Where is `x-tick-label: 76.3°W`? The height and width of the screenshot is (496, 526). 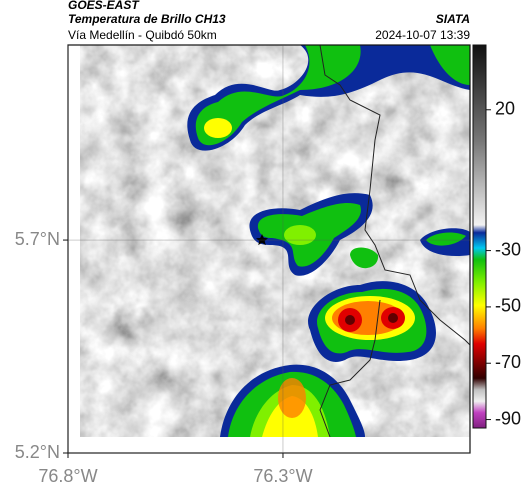
x-tick-label: 76.3°W is located at coordinates (282, 476).